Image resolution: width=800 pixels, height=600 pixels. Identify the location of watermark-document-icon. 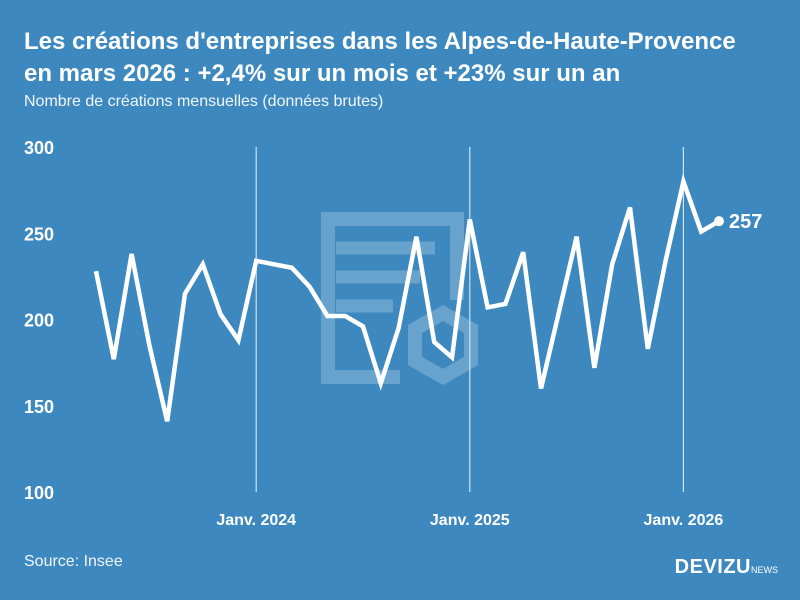
(399, 299).